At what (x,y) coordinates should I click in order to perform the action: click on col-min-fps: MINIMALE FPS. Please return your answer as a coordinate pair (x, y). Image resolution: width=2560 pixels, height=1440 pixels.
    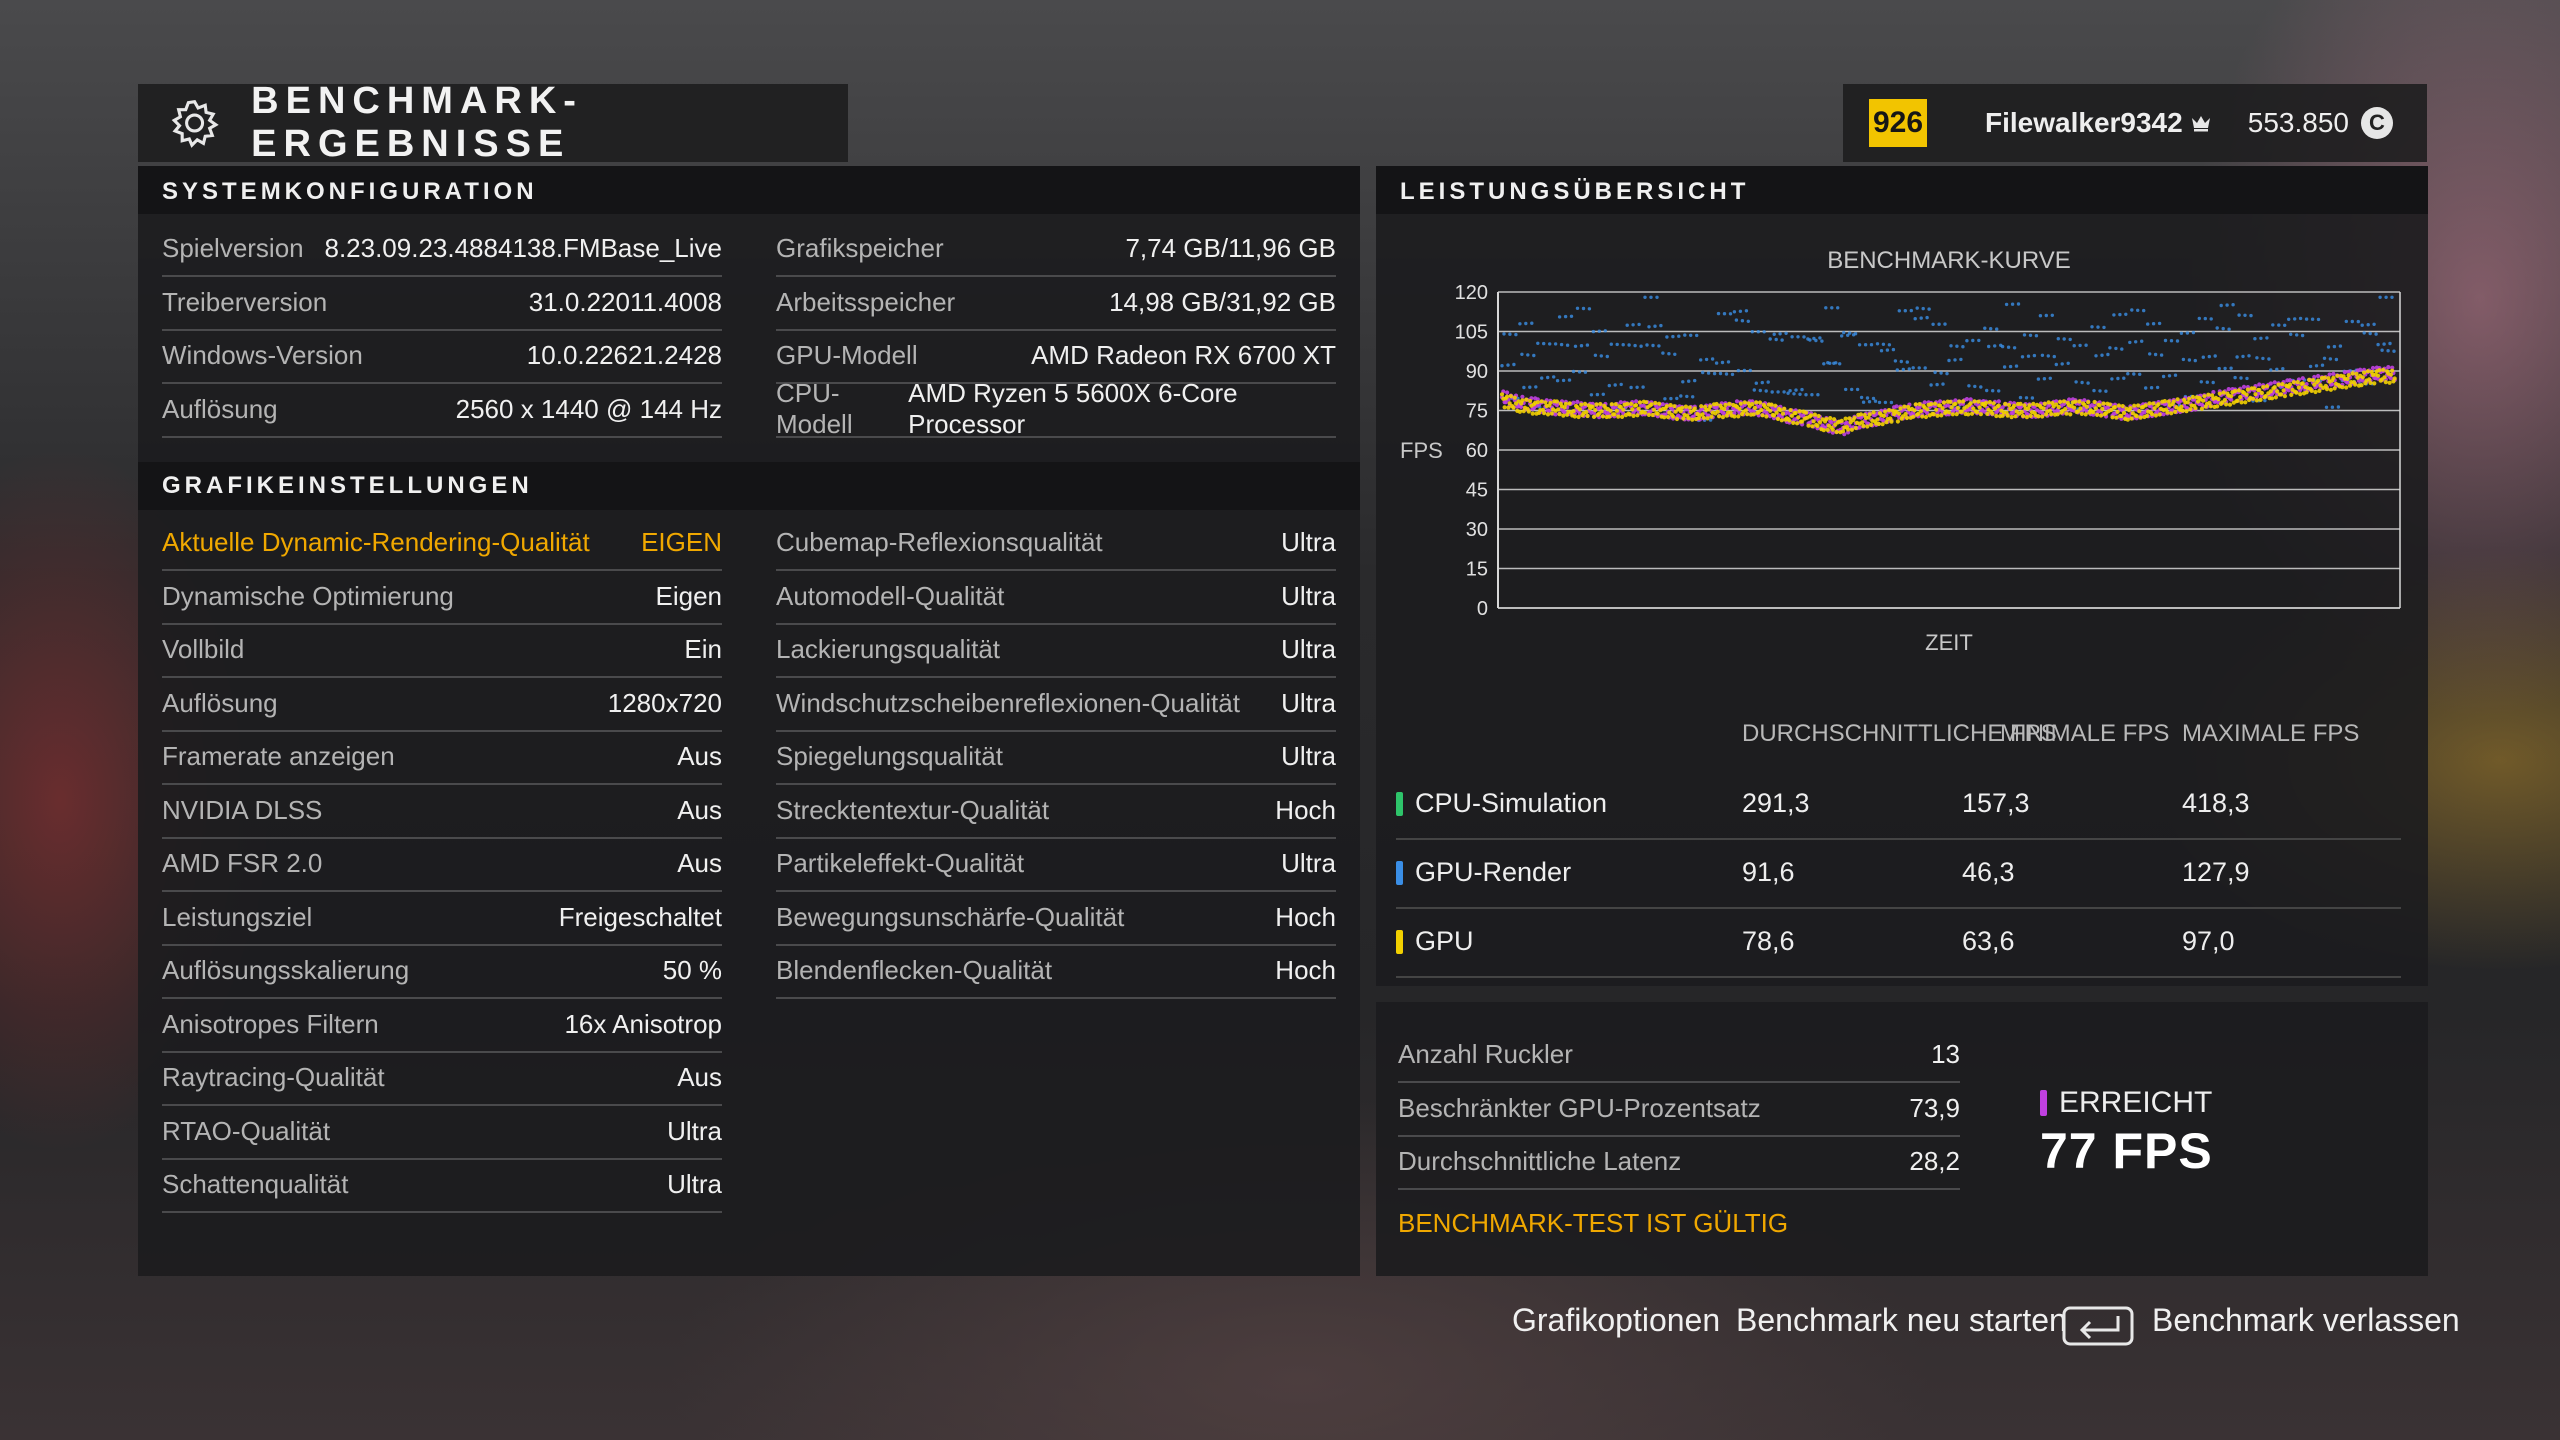
    Looking at the image, I should click on (2085, 733).